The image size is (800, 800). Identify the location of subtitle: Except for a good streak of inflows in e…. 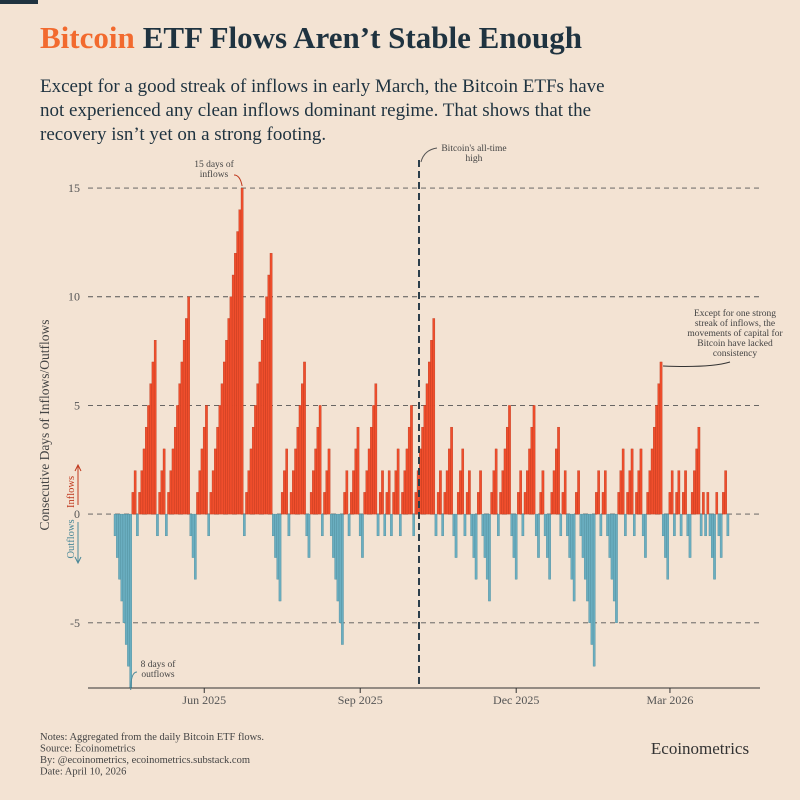
(322, 110).